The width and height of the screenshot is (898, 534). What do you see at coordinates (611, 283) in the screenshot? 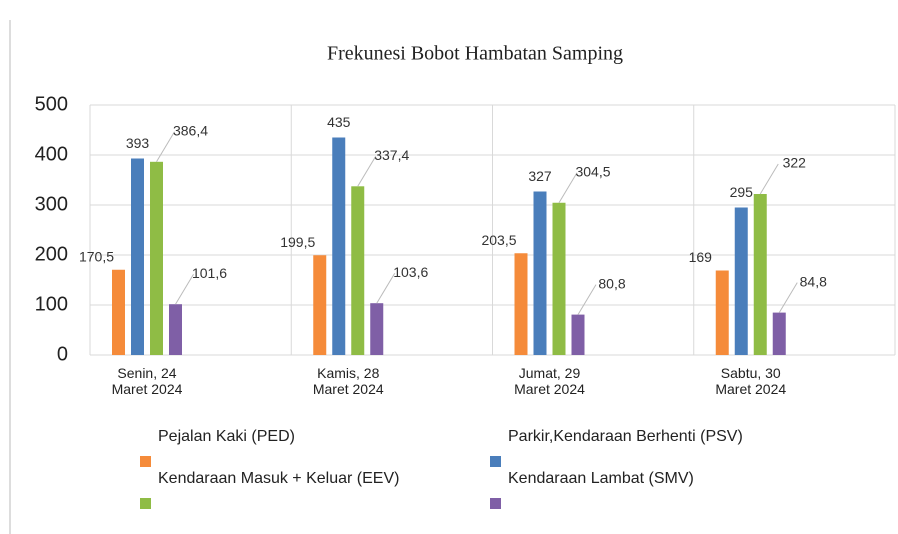
I see `data-label: 80,8` at bounding box center [611, 283].